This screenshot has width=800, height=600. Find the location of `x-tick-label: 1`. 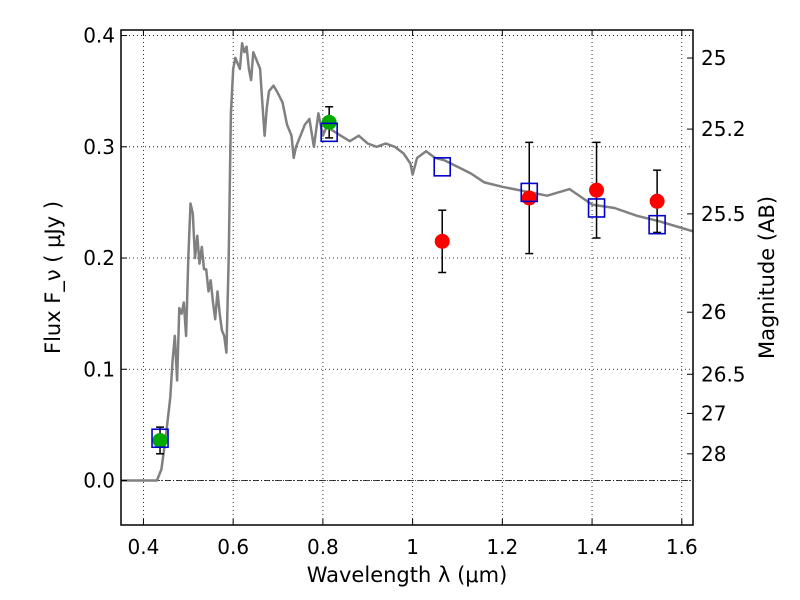

x-tick-label: 1 is located at coordinates (412, 547).